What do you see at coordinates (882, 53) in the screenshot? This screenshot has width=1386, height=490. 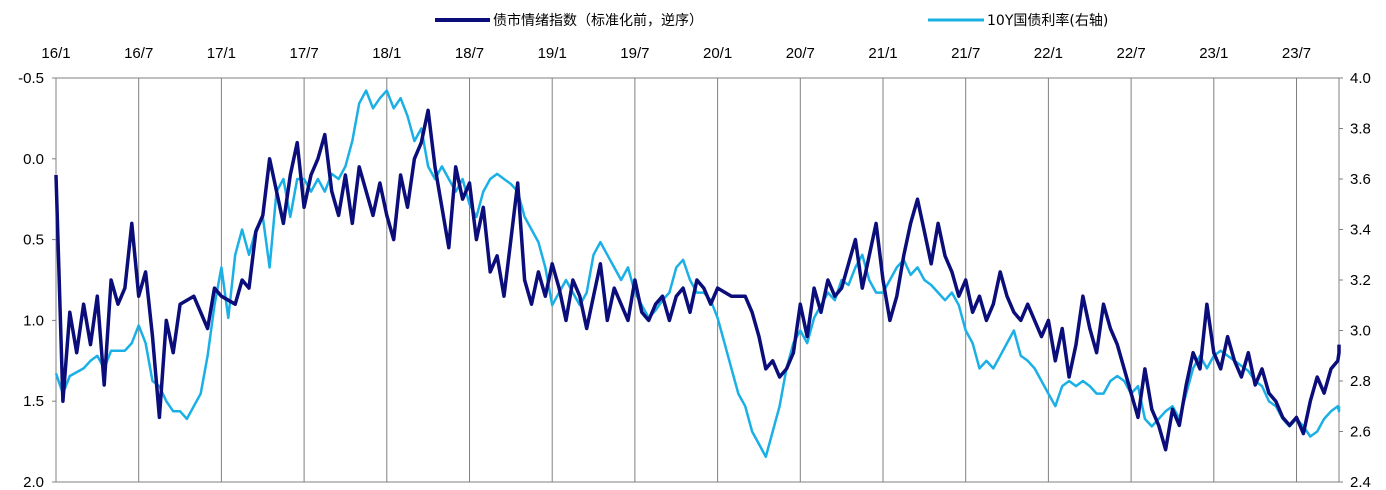 I see `x-tick-label: 21/1` at bounding box center [882, 53].